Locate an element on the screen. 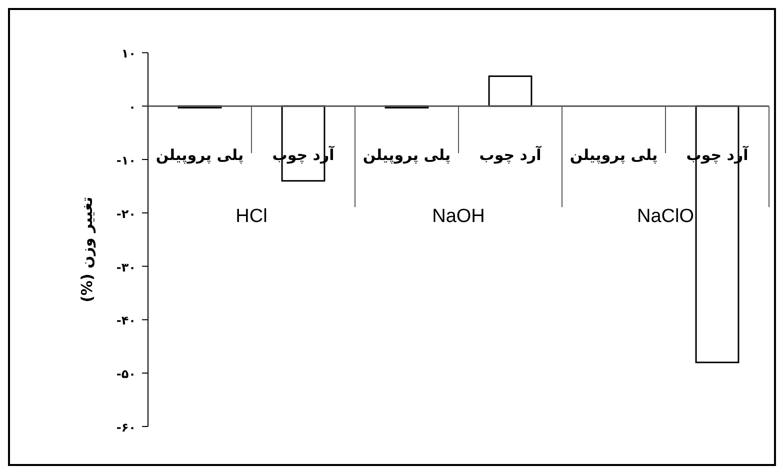  y-tick-label: -۲۰ is located at coordinates (126, 213).